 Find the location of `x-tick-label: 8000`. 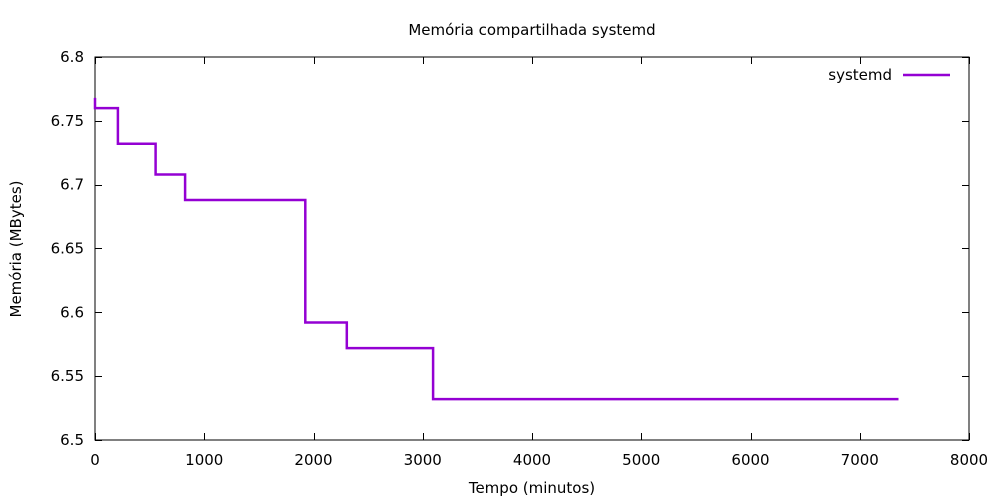

x-tick-label: 8000 is located at coordinates (969, 460).